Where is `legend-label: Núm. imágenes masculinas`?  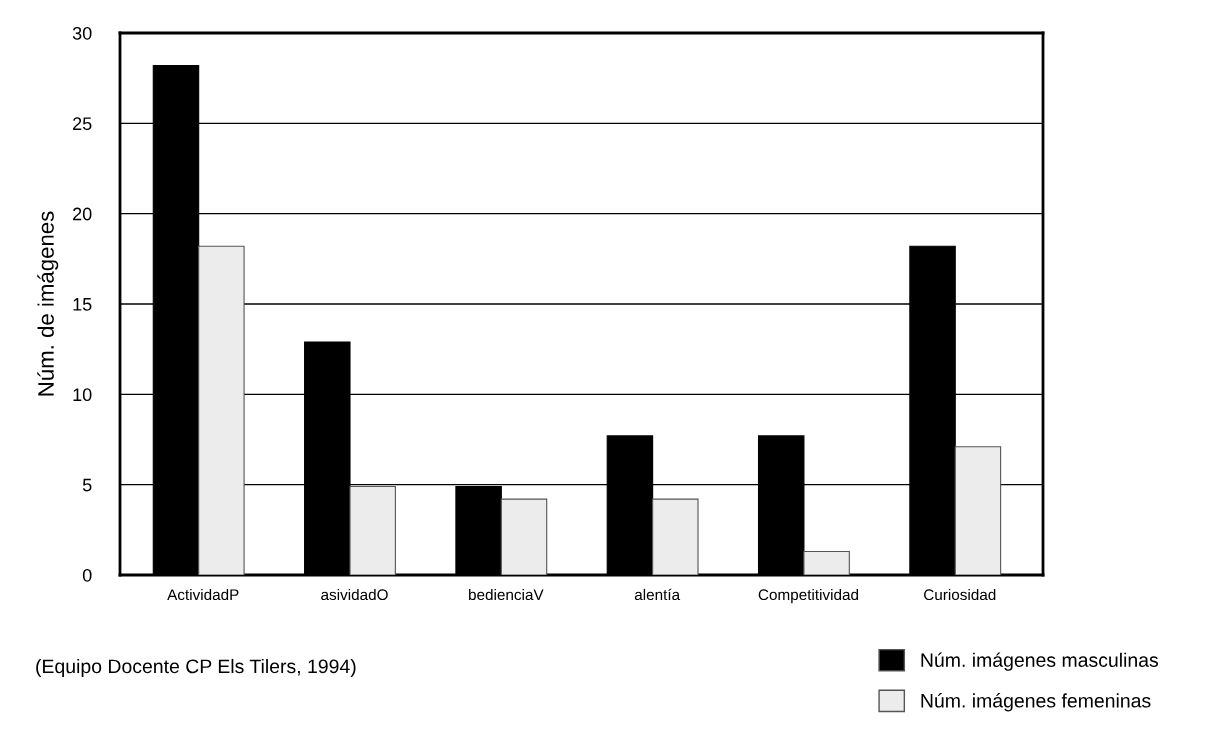 legend-label: Núm. imágenes masculinas is located at coordinates (1040, 661).